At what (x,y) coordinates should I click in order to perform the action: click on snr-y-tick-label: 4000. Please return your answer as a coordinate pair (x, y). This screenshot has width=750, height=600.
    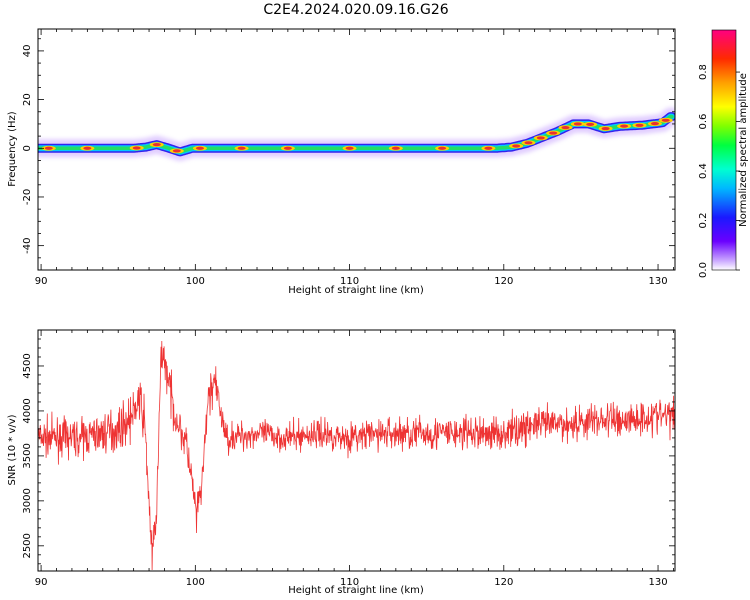
    Looking at the image, I should click on (27, 410).